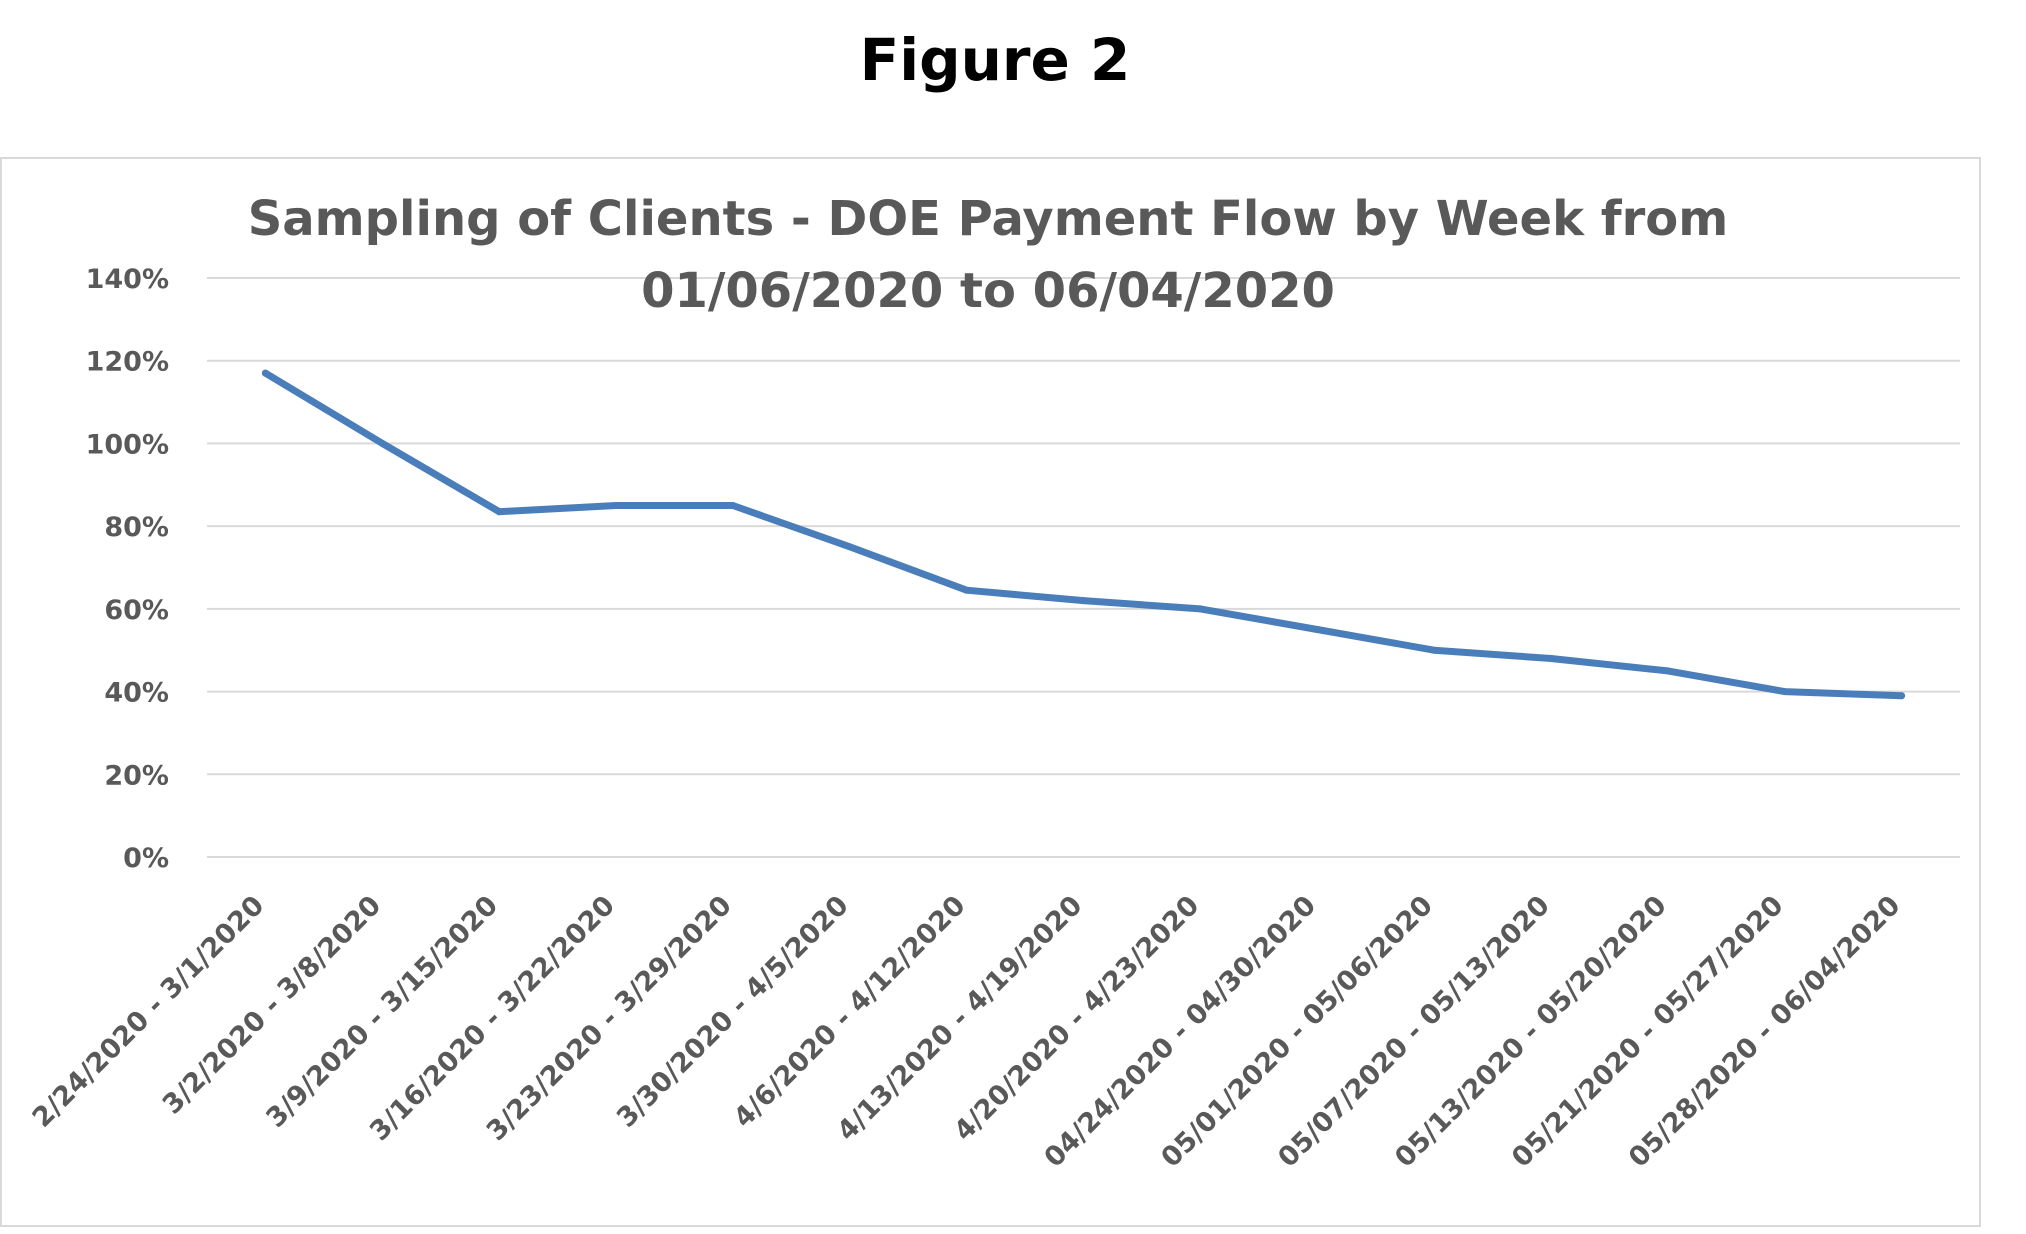 The width and height of the screenshot is (2026, 1234). What do you see at coordinates (127, 569) in the screenshot?
I see `y-axis-ticks: 0% 20% 40% 60% 80% 100% 120% 140%` at bounding box center [127, 569].